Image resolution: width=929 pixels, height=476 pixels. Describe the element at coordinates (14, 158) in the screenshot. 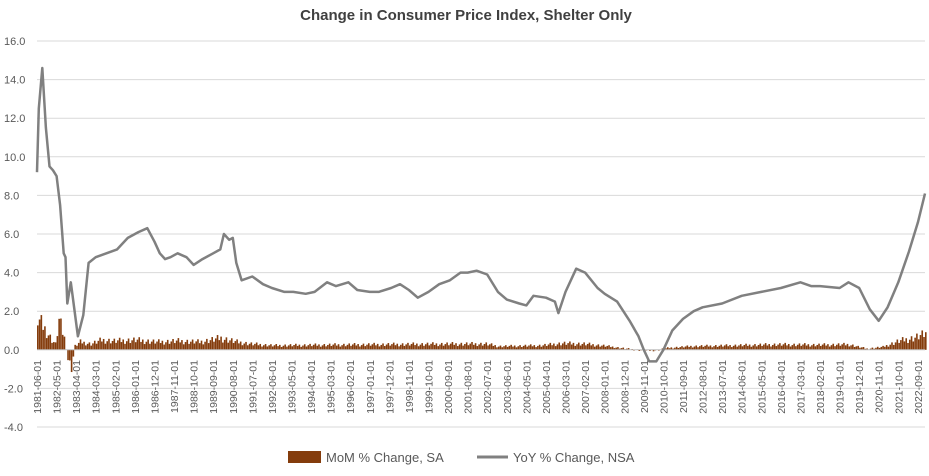

I see `y-tick-label: 10.0` at that location.